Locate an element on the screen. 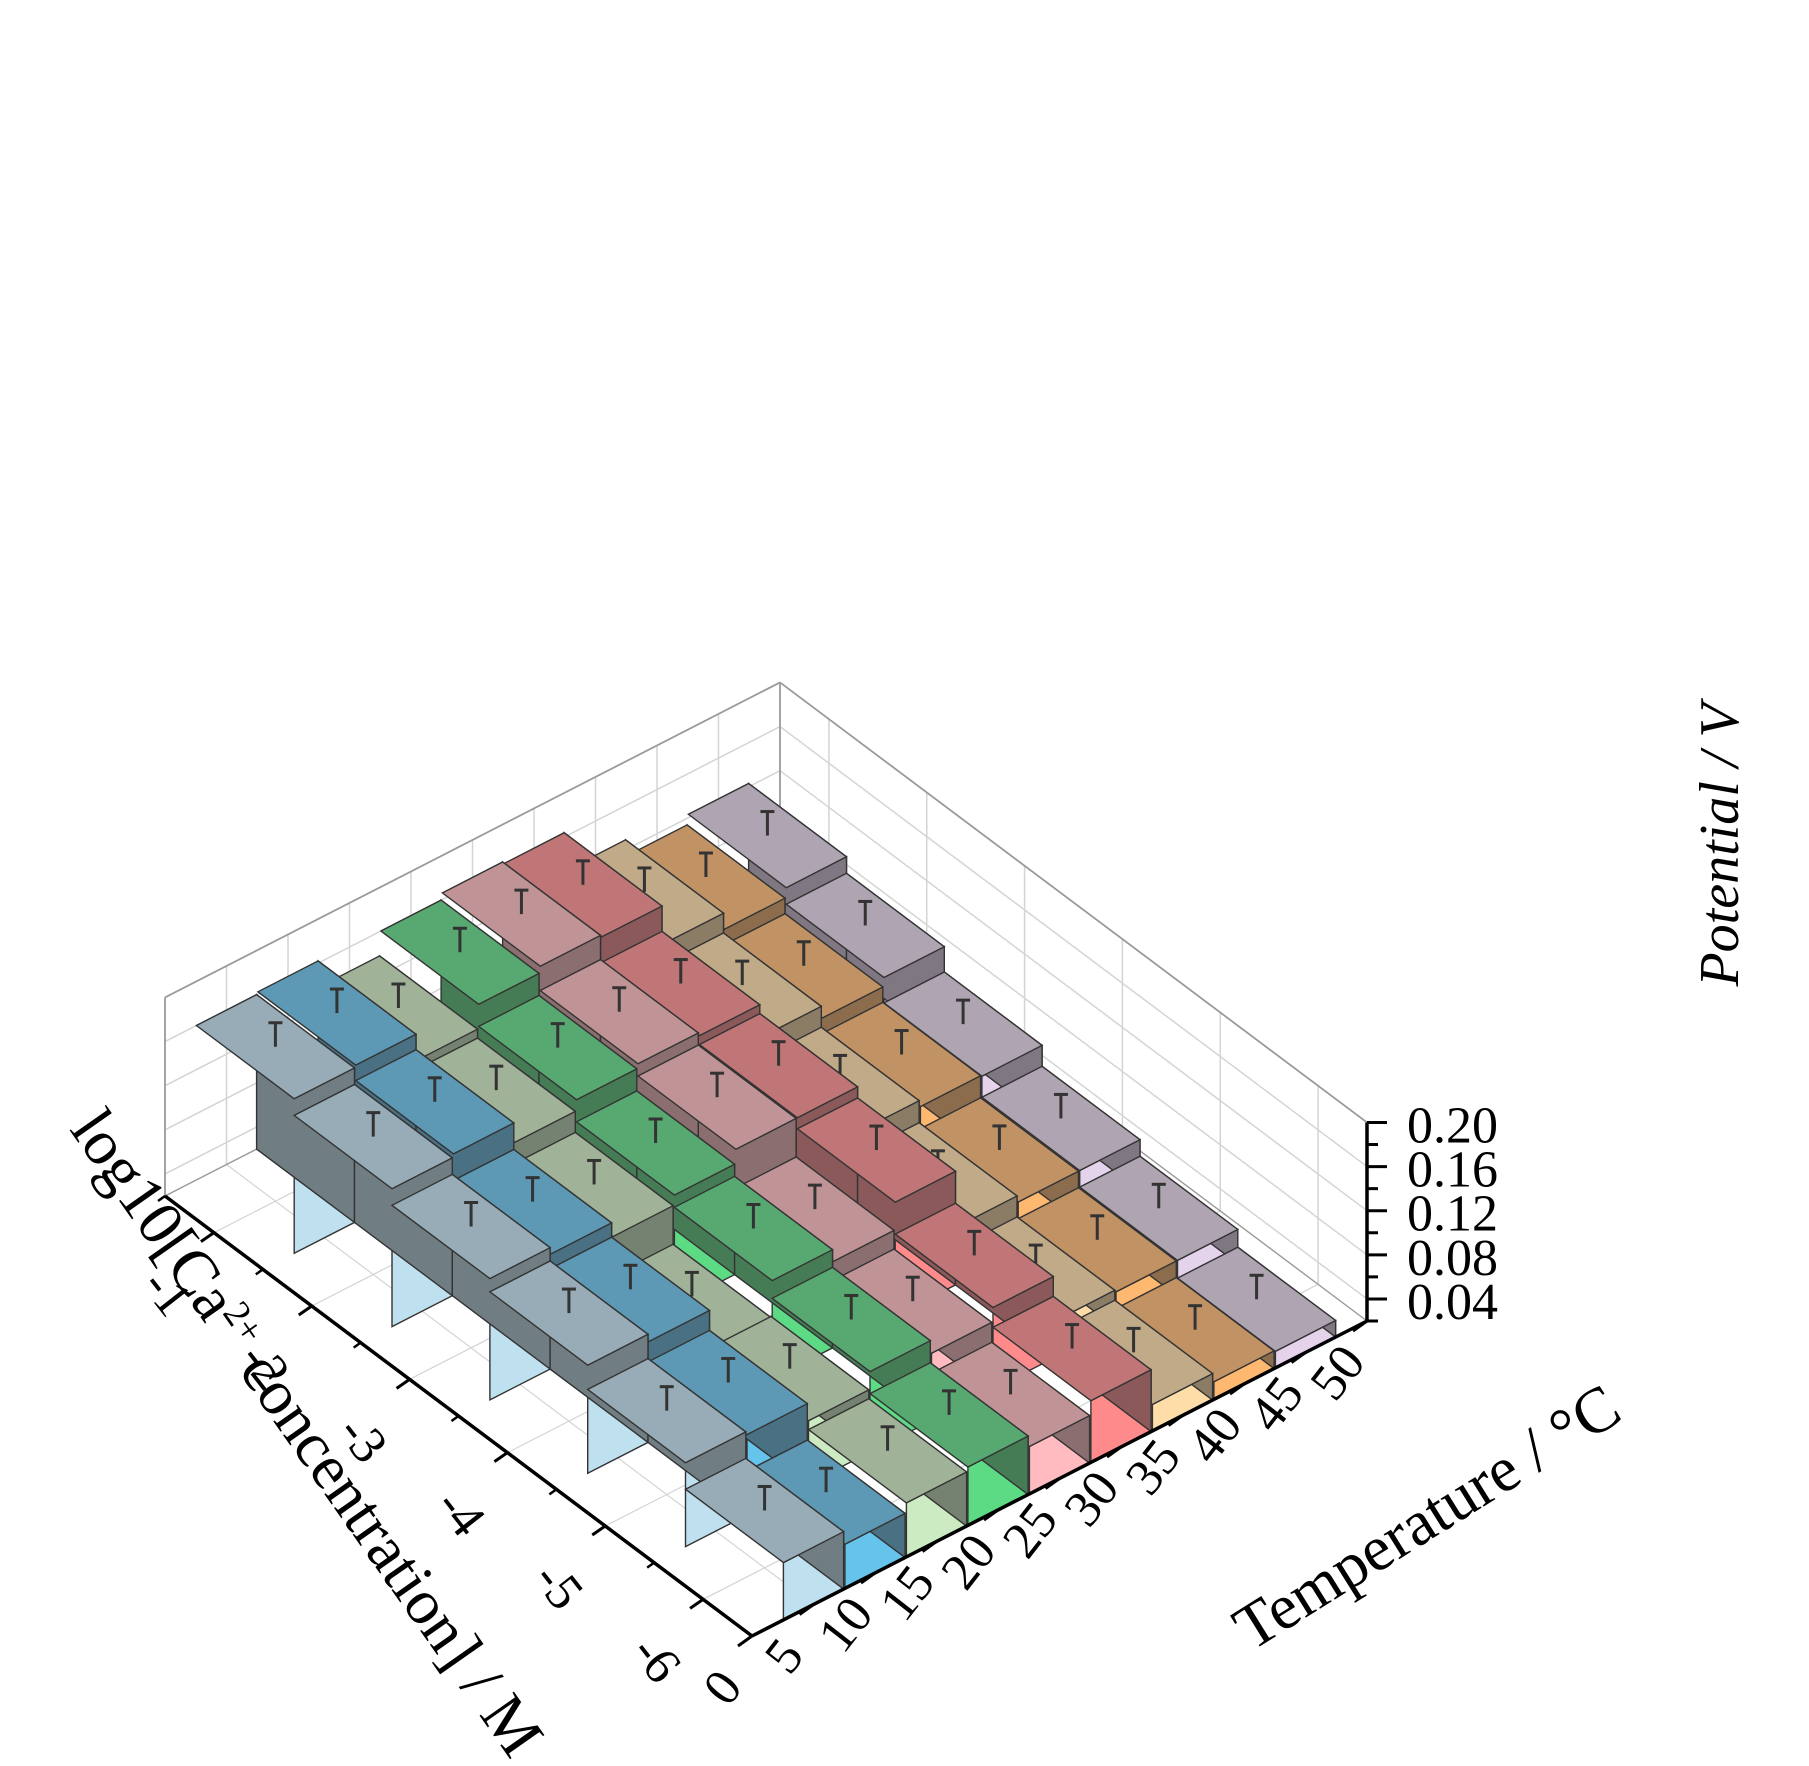 The image size is (1809, 1766). z-tick-label: 0.08 is located at coordinates (1452, 1258).